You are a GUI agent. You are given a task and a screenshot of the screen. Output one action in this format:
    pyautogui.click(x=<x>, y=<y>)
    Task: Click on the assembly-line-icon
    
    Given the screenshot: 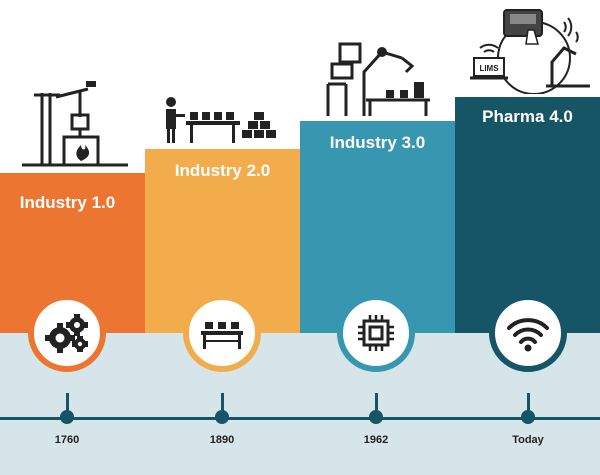 What is the action you would take?
    pyautogui.click(x=221, y=120)
    